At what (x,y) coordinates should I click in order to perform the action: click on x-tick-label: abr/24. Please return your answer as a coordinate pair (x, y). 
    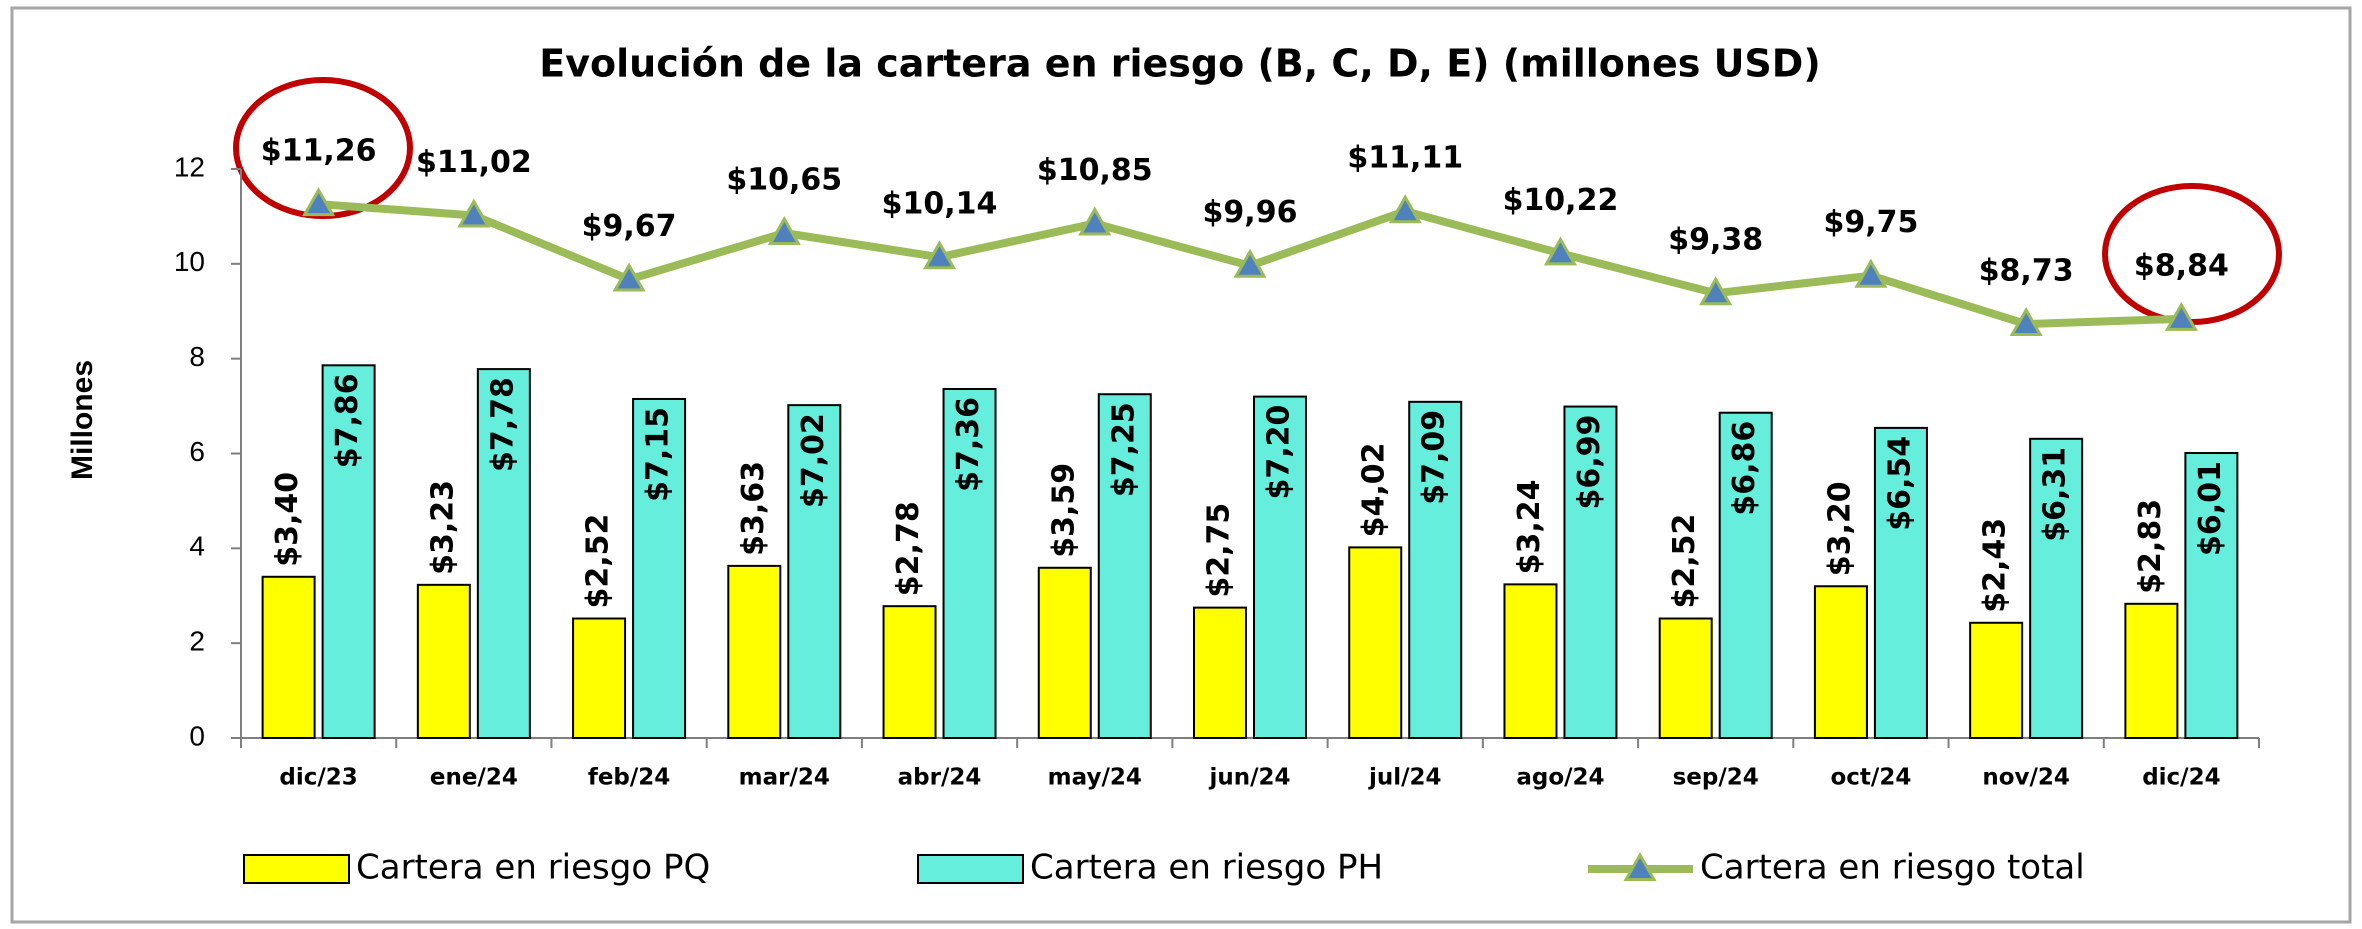
    Looking at the image, I should click on (940, 778).